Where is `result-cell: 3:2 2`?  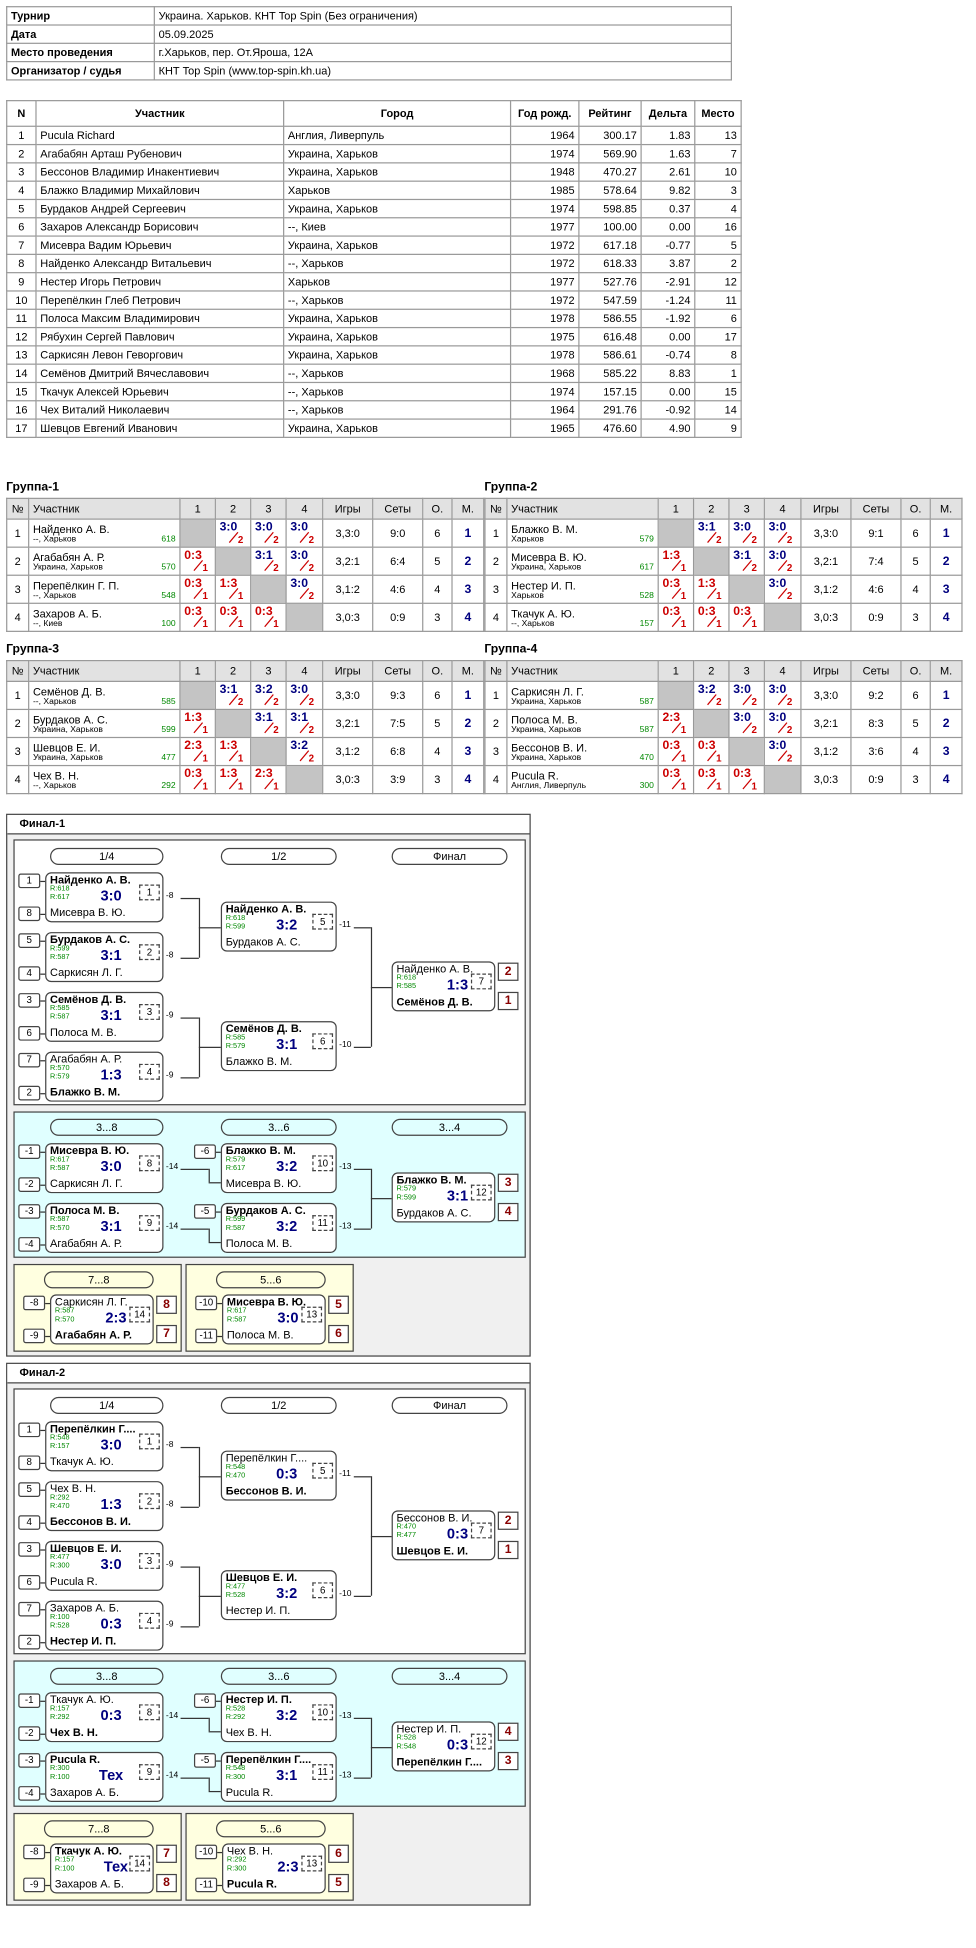 result-cell: 3:2 2 is located at coordinates (268, 695).